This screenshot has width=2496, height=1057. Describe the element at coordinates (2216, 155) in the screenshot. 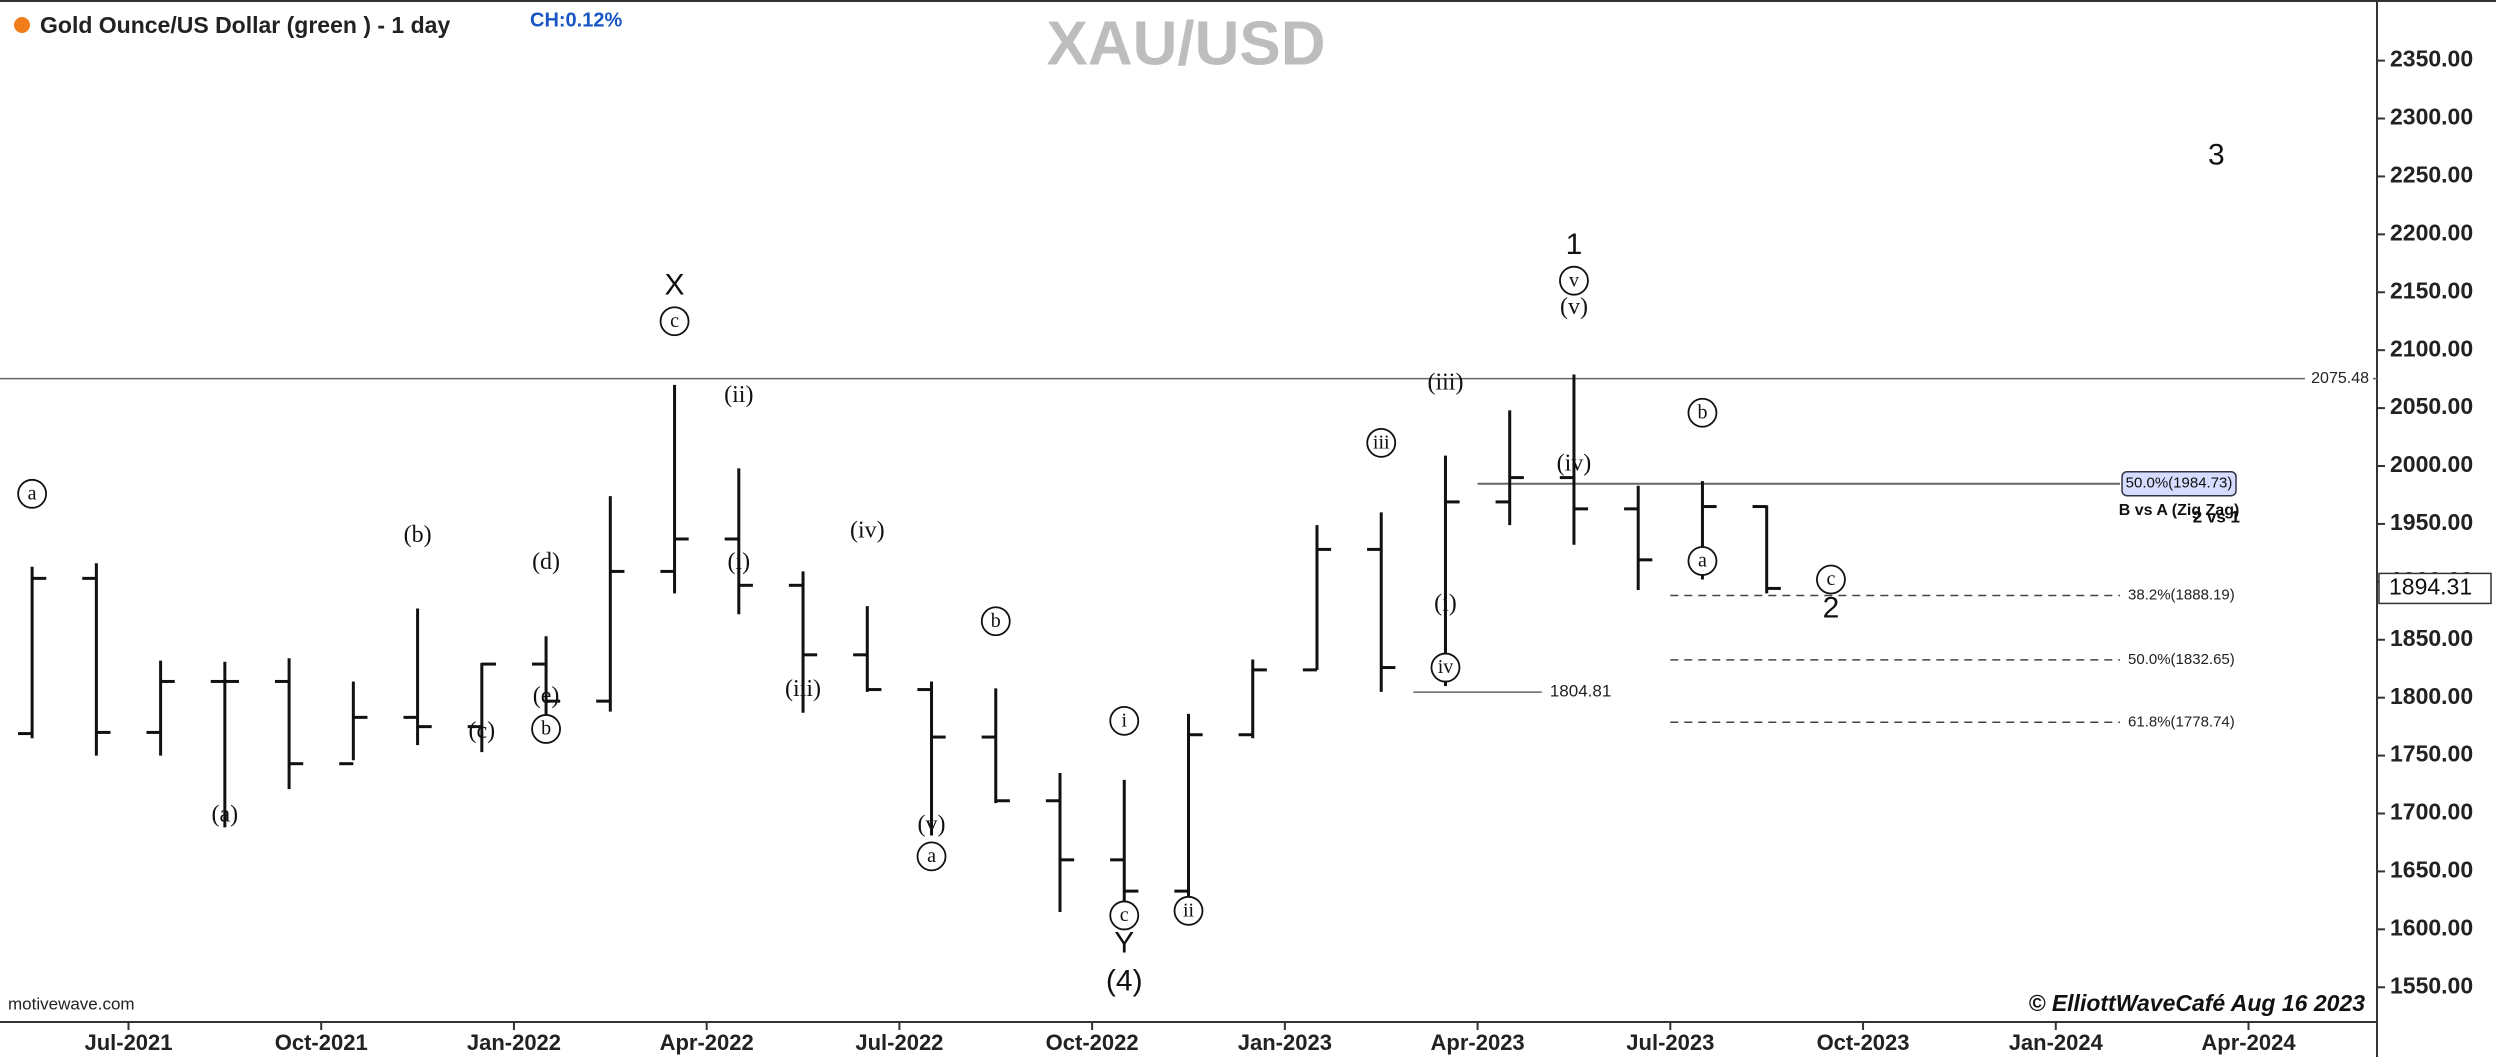

I see `wave-label-major: 3` at that location.